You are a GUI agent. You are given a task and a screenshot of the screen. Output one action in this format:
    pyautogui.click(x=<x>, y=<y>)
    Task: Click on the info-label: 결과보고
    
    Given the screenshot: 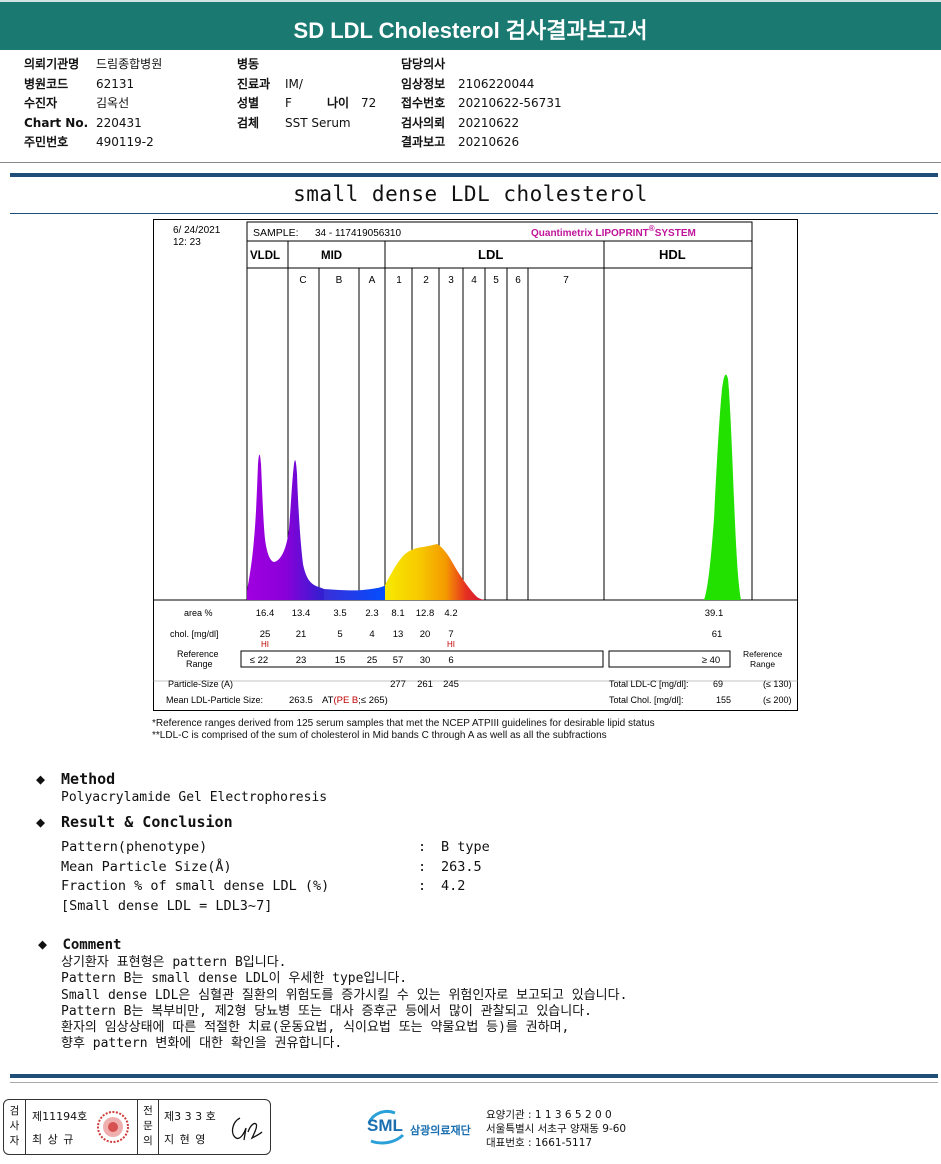 What is the action you would take?
    pyautogui.click(x=423, y=142)
    